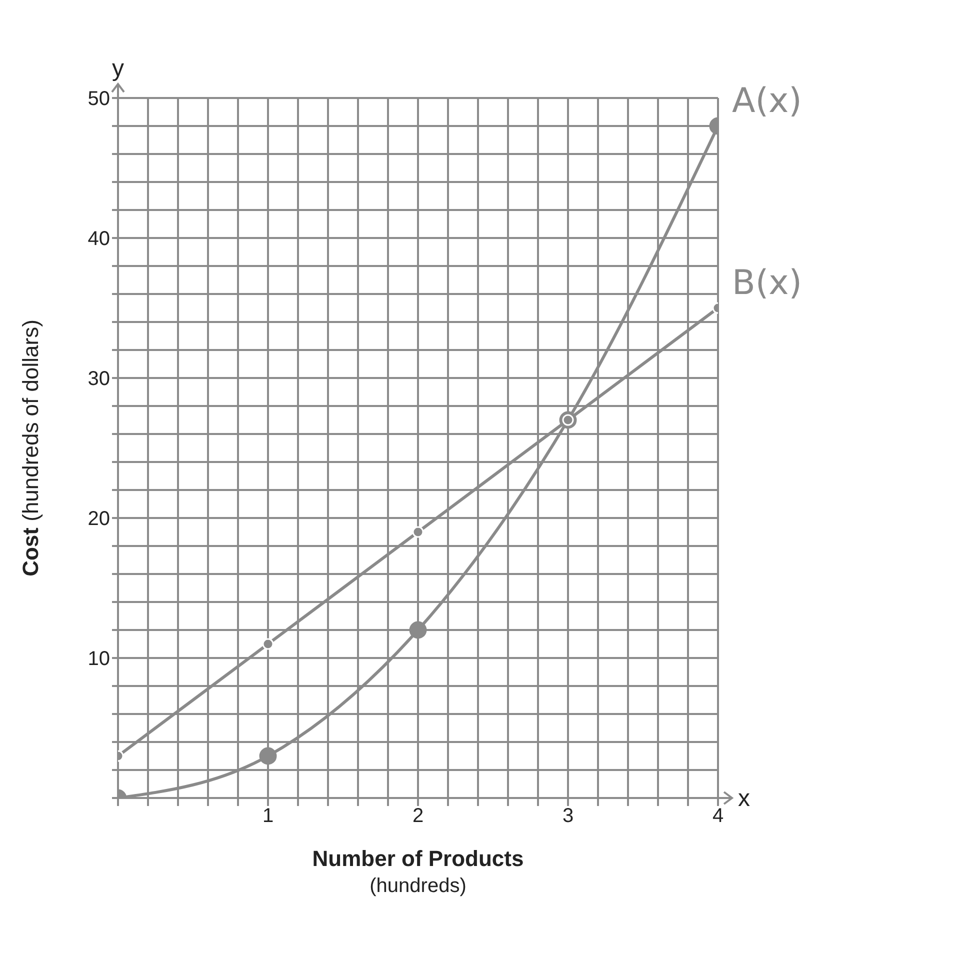  I want to click on x-tick-label: 4, so click(718, 816).